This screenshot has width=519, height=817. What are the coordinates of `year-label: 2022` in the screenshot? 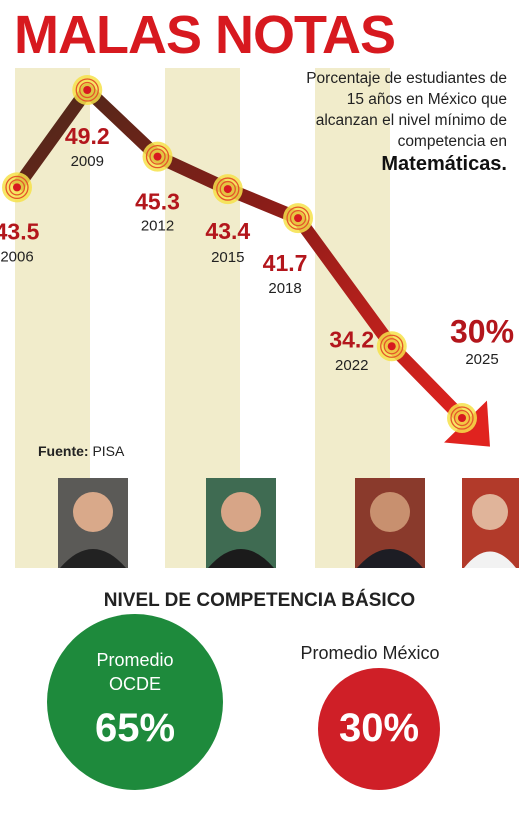 It's located at (351, 365).